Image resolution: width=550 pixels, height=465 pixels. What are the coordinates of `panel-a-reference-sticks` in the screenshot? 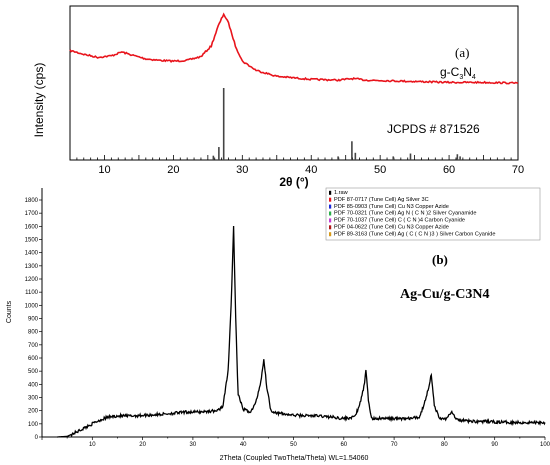 It's located at (336, 124).